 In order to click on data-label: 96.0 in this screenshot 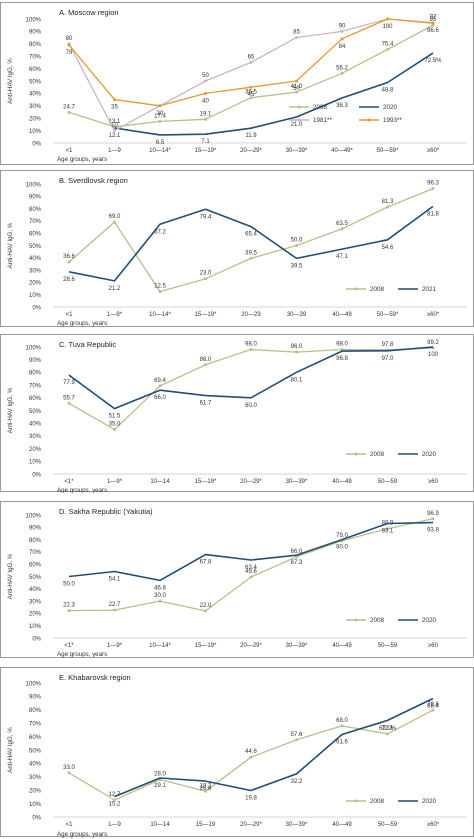, I will do `click(297, 347)`.